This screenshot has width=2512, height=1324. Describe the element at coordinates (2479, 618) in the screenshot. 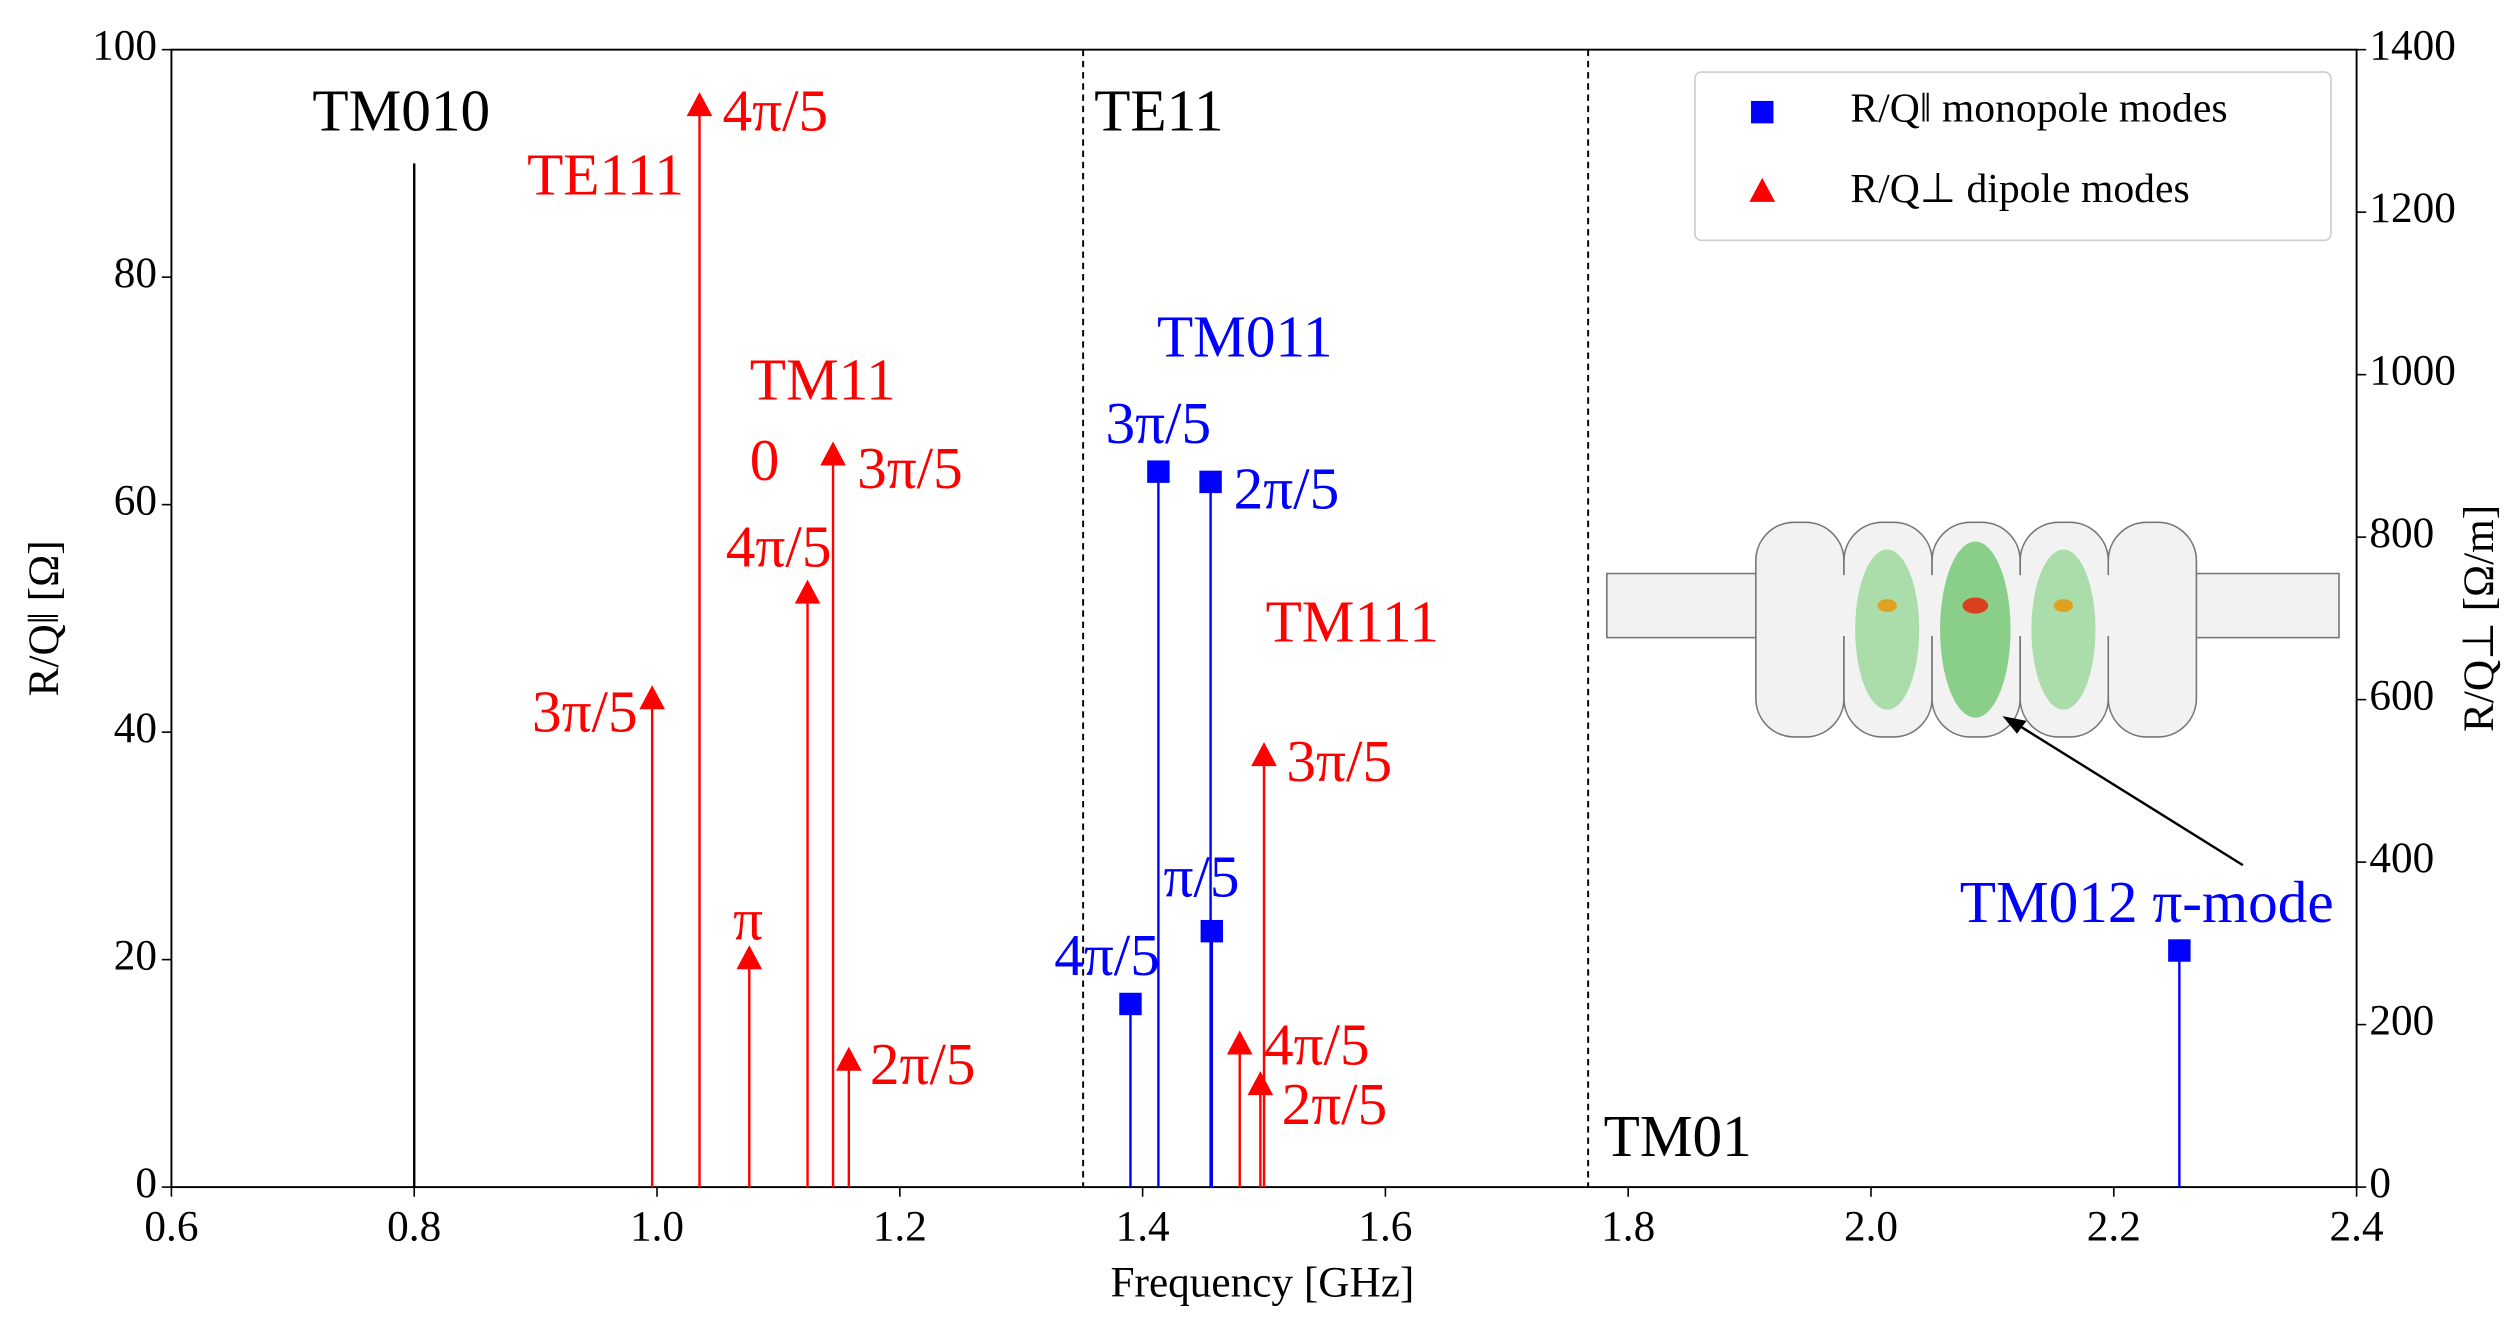

I see `y2-axis-label: R/Q⊥ [Ω/m]` at that location.